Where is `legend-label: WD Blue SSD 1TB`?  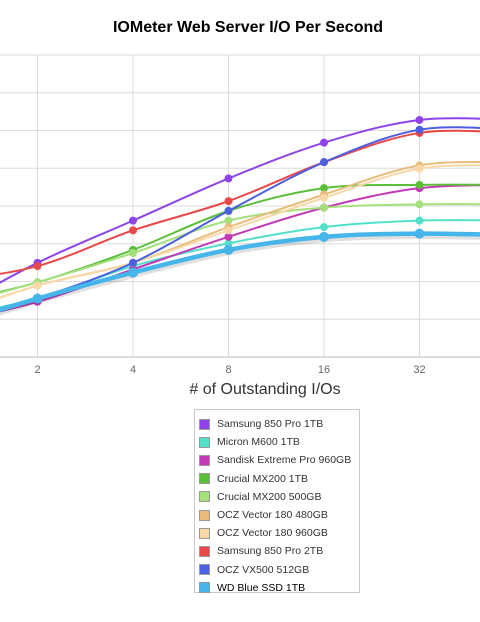
legend-label: WD Blue SSD 1TB is located at coordinates (261, 587).